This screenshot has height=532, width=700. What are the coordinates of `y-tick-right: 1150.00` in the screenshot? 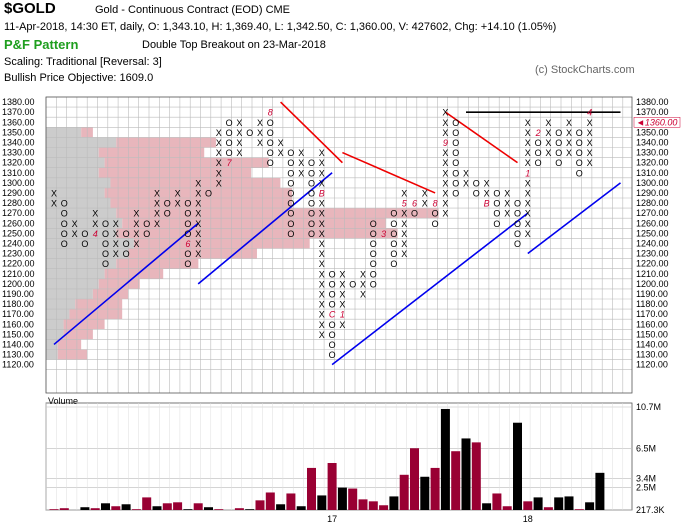 It's located at (652, 334).